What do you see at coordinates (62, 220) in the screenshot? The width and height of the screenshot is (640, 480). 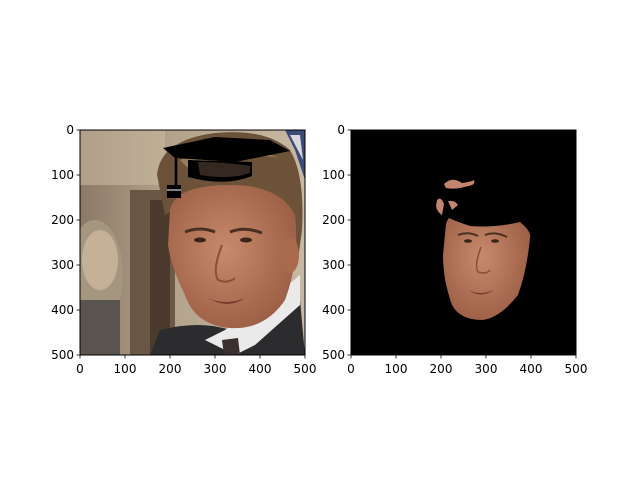 I see `left-y-tick-label: 200` at bounding box center [62, 220].